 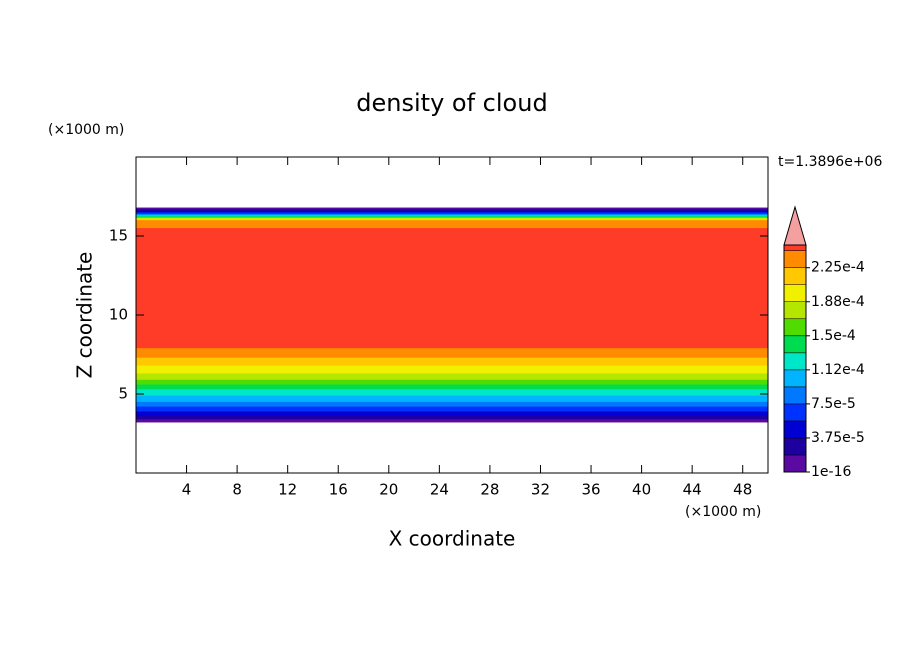 What do you see at coordinates (830, 162) in the screenshot?
I see `time-label: t=1.3896e+06` at bounding box center [830, 162].